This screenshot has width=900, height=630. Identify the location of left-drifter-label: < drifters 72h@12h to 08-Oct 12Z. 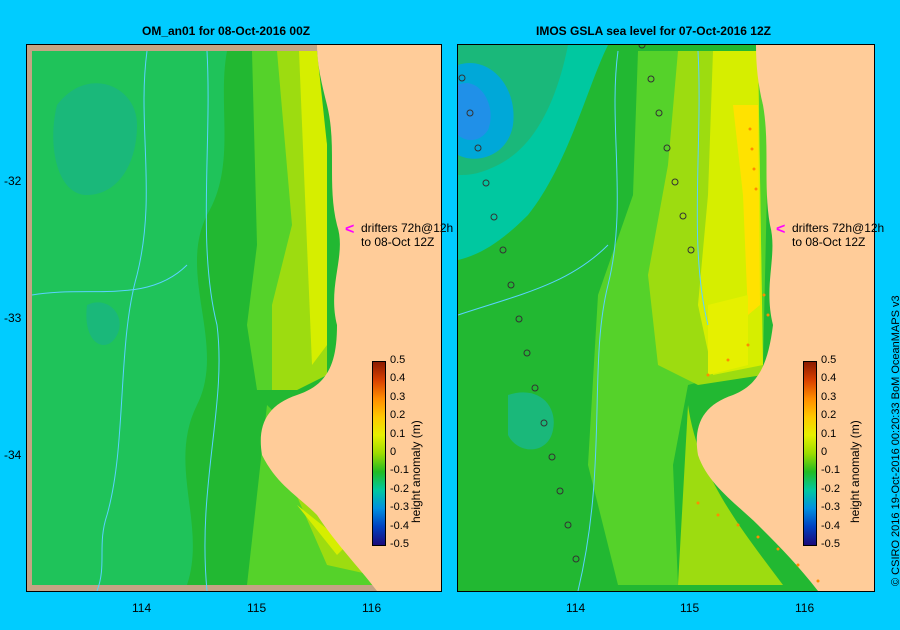
(399, 235).